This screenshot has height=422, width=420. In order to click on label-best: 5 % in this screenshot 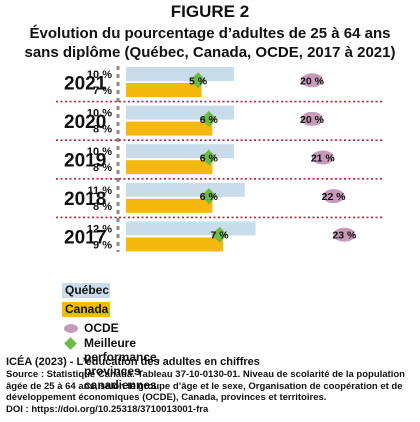, I will do `click(198, 81)`.